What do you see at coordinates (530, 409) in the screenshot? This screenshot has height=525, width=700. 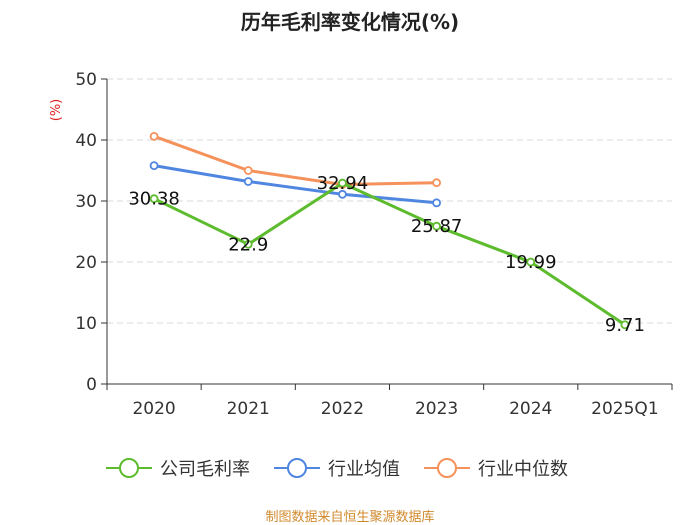 I see `x-tick-label: 2024` at bounding box center [530, 409].